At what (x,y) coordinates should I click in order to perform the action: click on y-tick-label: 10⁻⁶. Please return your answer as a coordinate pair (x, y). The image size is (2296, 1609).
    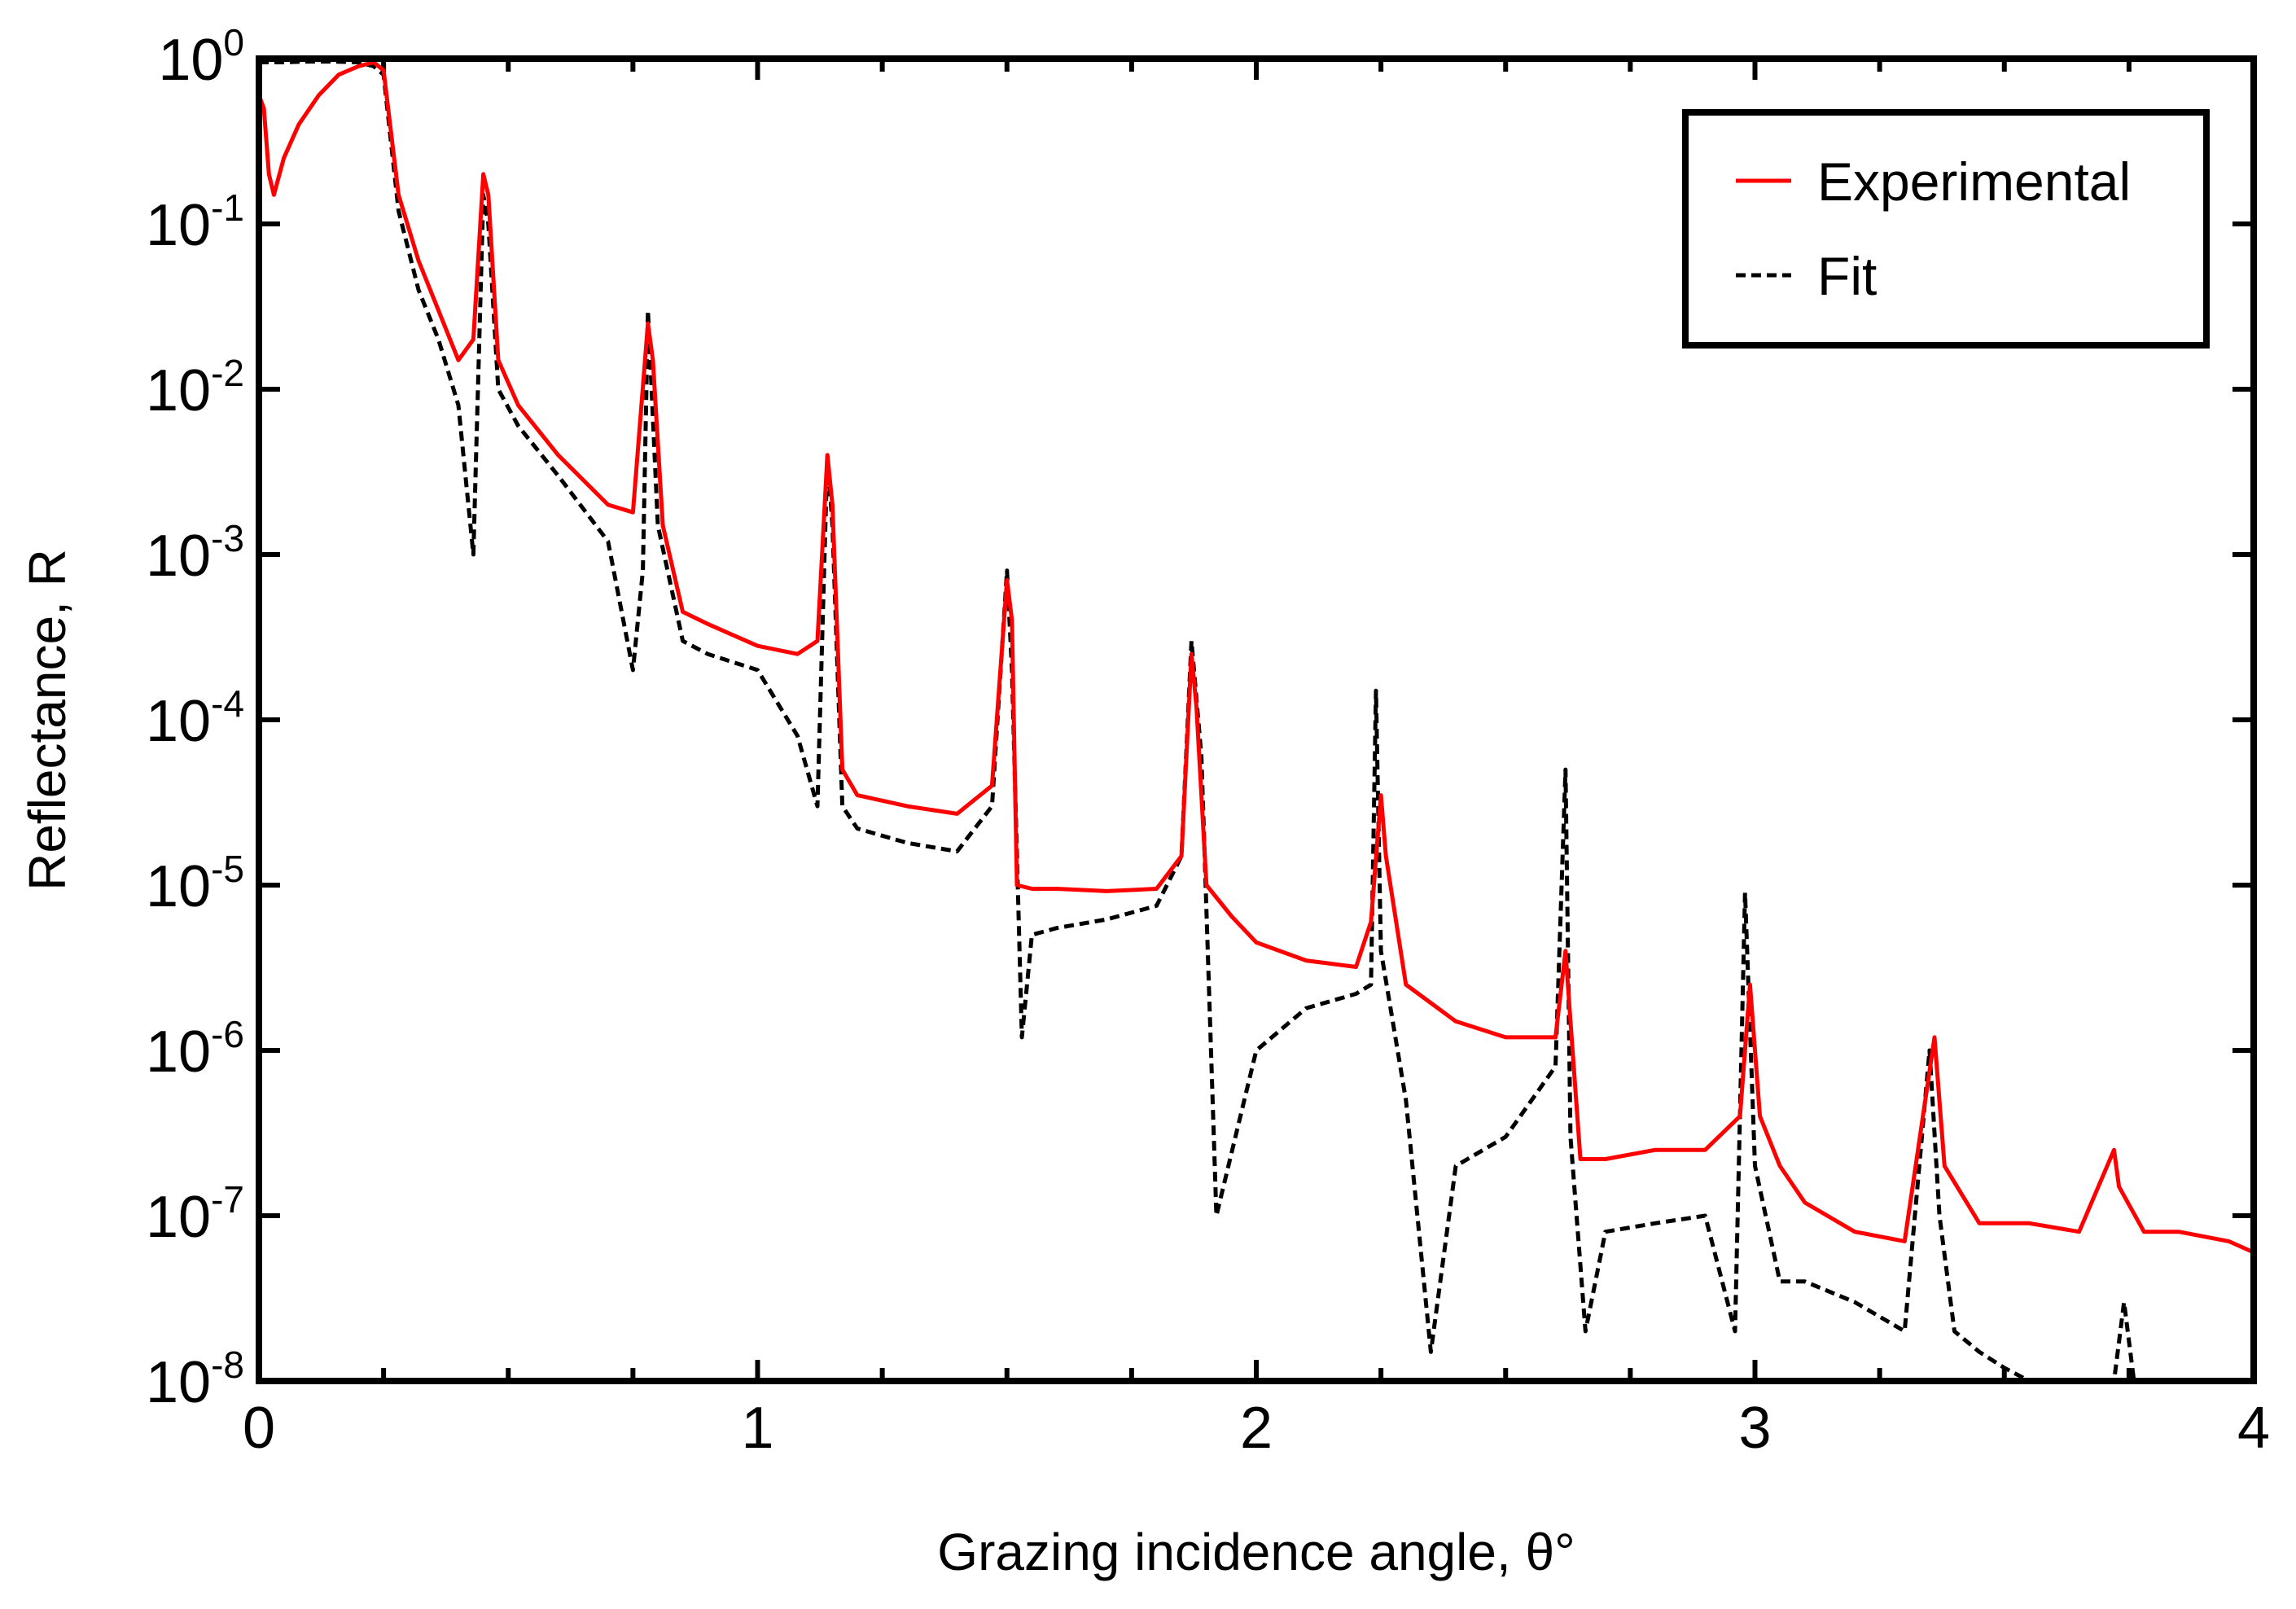
    Looking at the image, I should click on (195, 1049).